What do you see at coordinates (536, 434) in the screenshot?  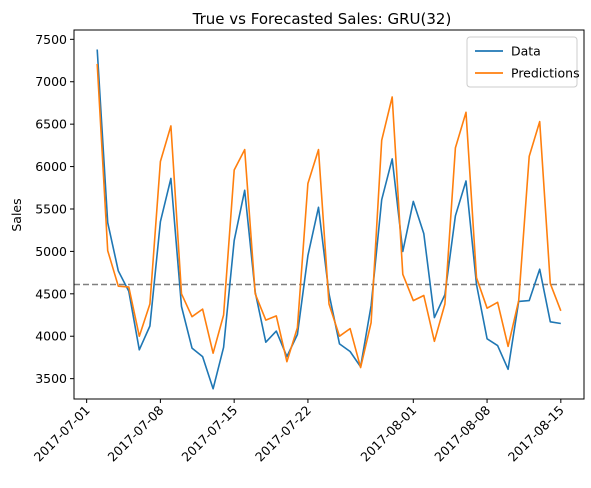 I see `x-tick-label: 2017-08-15` at bounding box center [536, 434].